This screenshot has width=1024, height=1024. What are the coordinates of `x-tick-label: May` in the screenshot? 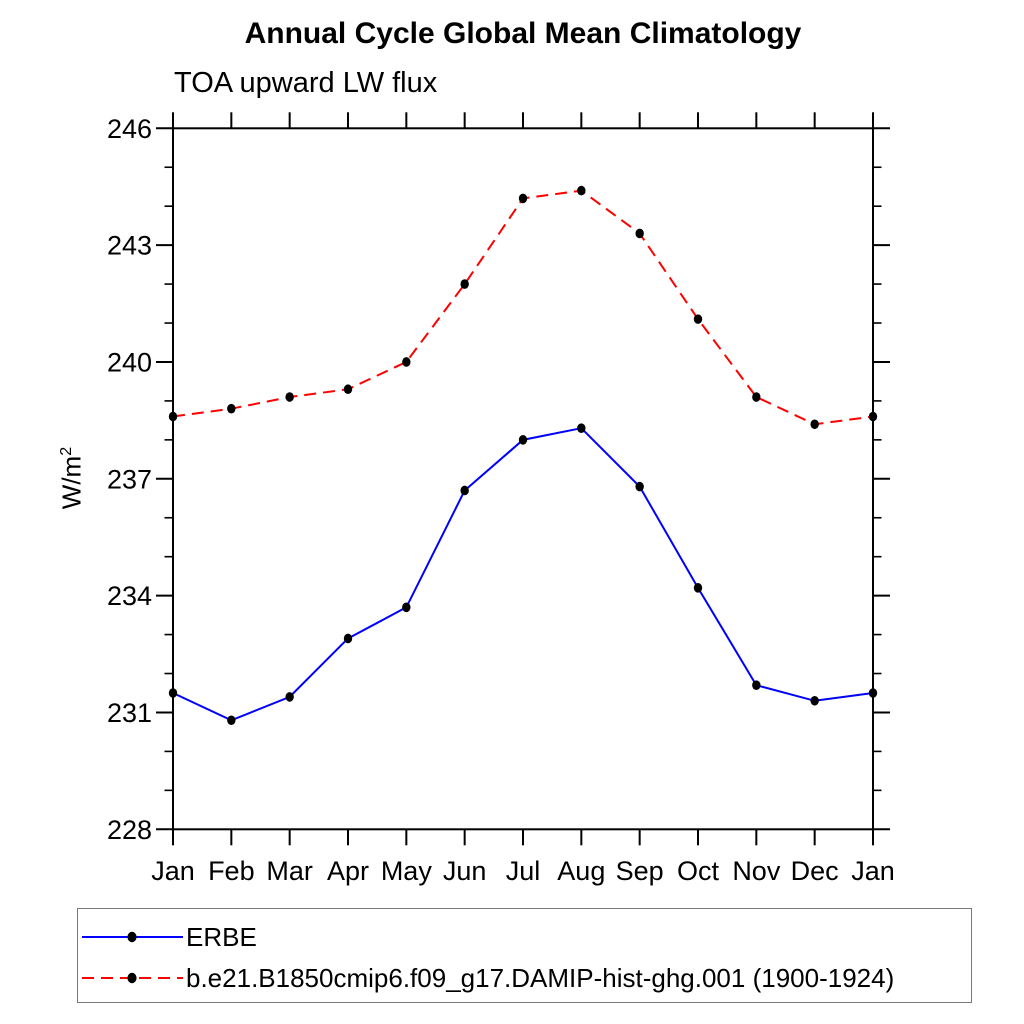 It's located at (407, 871).